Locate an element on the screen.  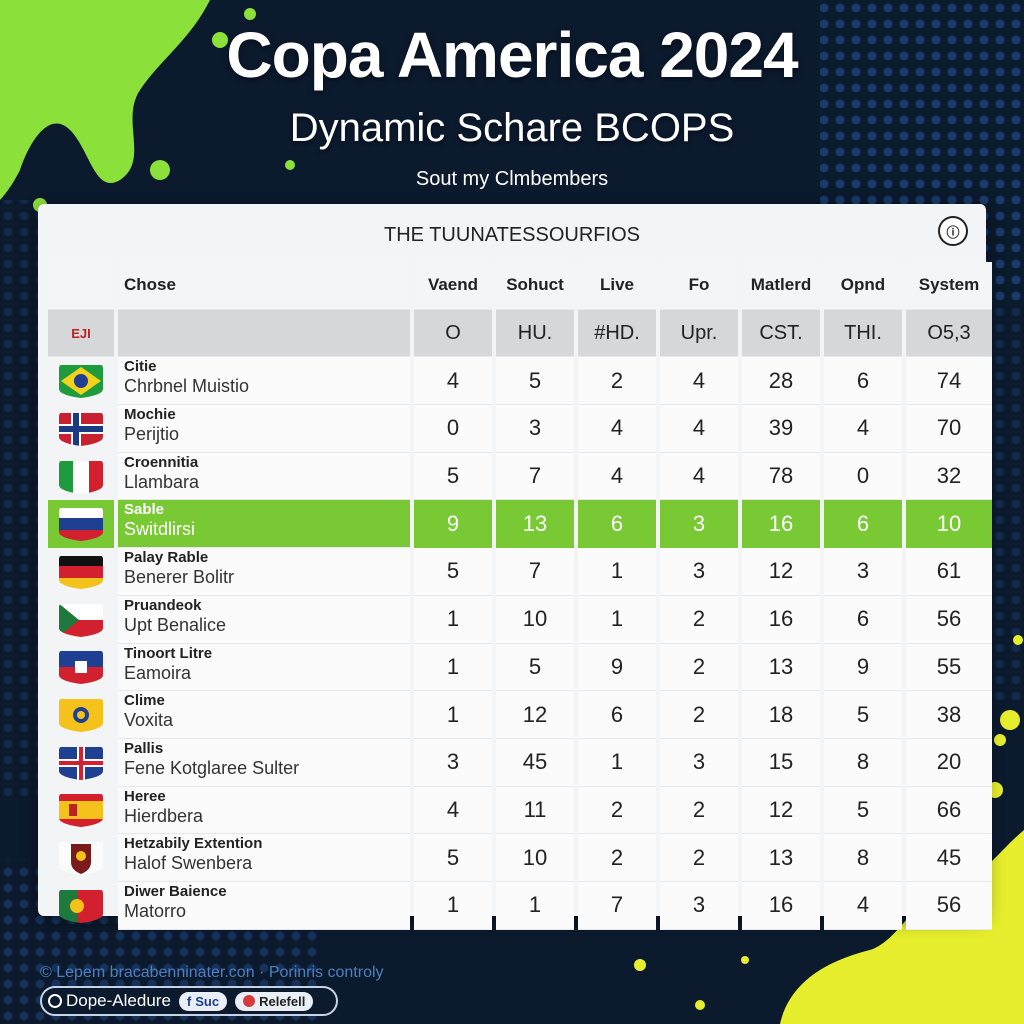
column-header: Matlerd is located at coordinates (781, 286).